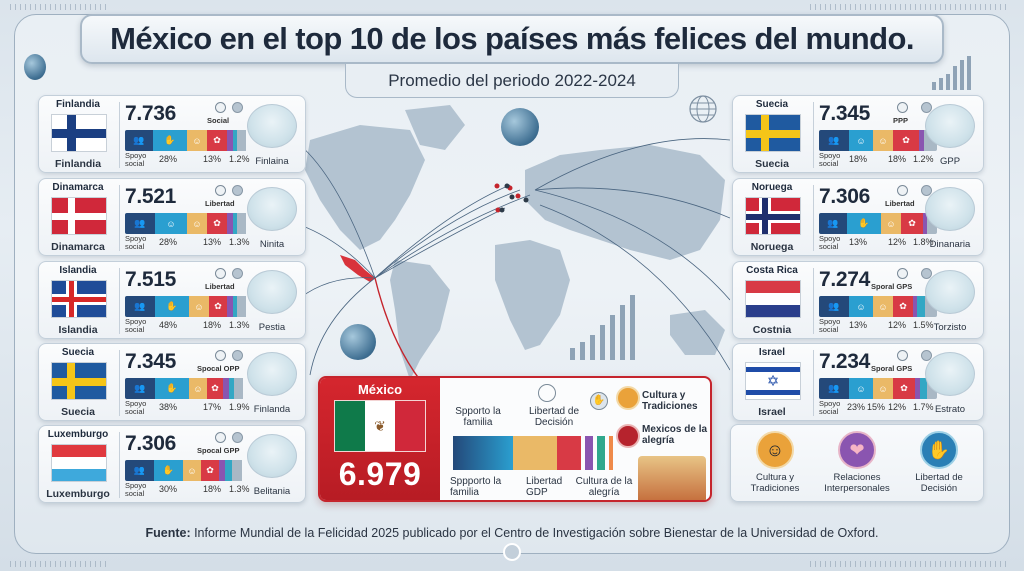  I want to click on flag-sweden, so click(773, 133).